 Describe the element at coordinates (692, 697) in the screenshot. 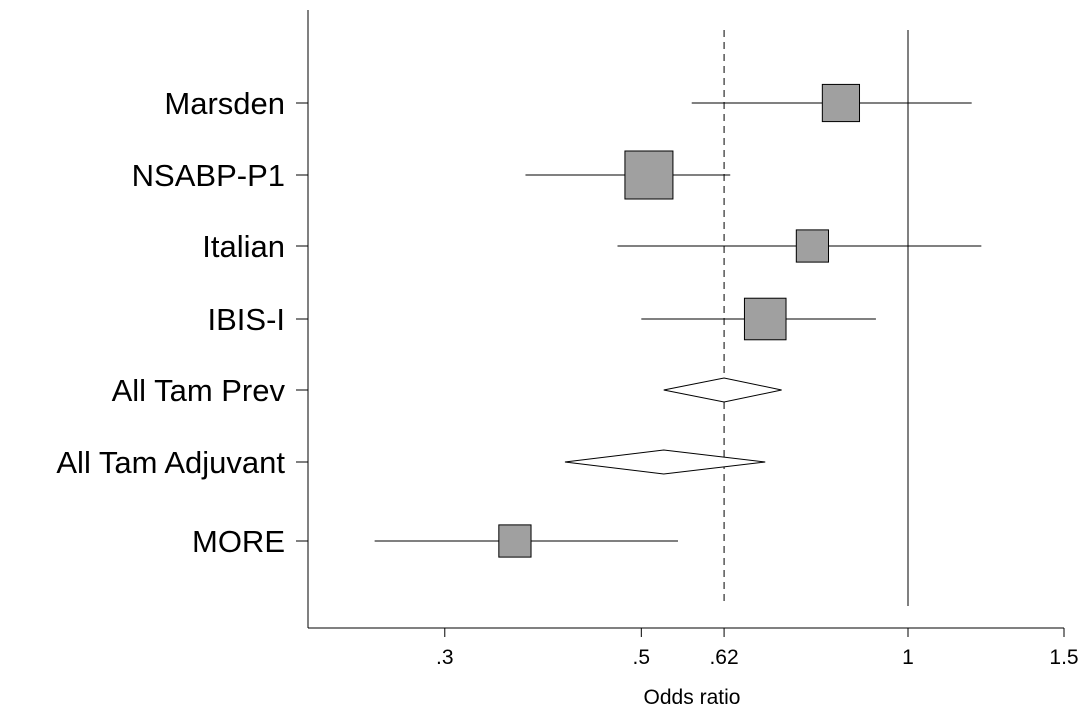

I see `x-axis-title: Odds ratio` at that location.